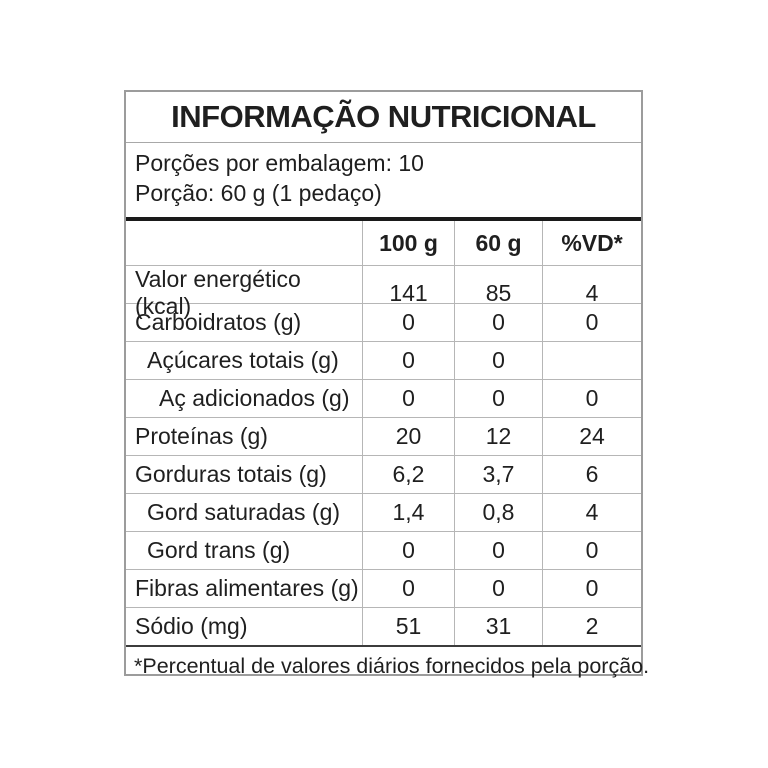 The height and width of the screenshot is (768, 768). Describe the element at coordinates (498, 474) in the screenshot. I see `value-per-60g: 3,7` at that location.